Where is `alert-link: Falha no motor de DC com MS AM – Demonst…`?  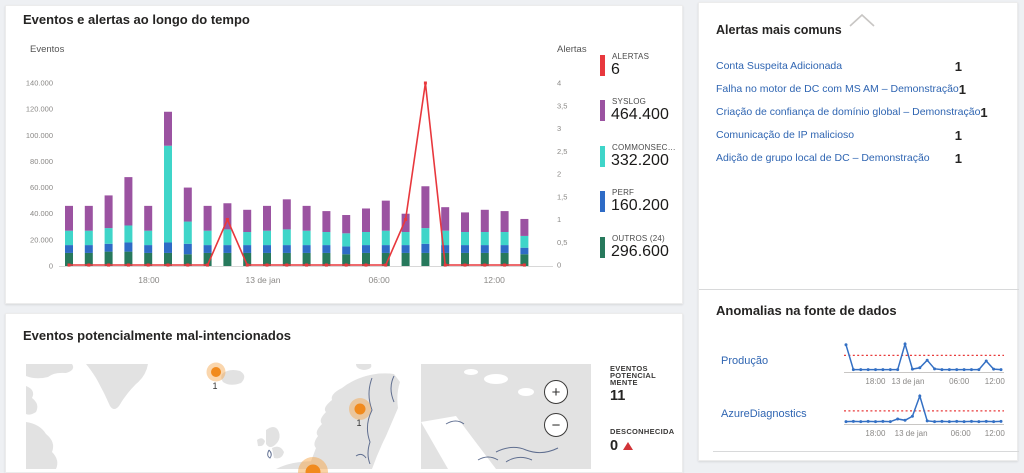 alert-link: Falha no motor de DC com MS AM – Demonst… is located at coordinates (837, 89).